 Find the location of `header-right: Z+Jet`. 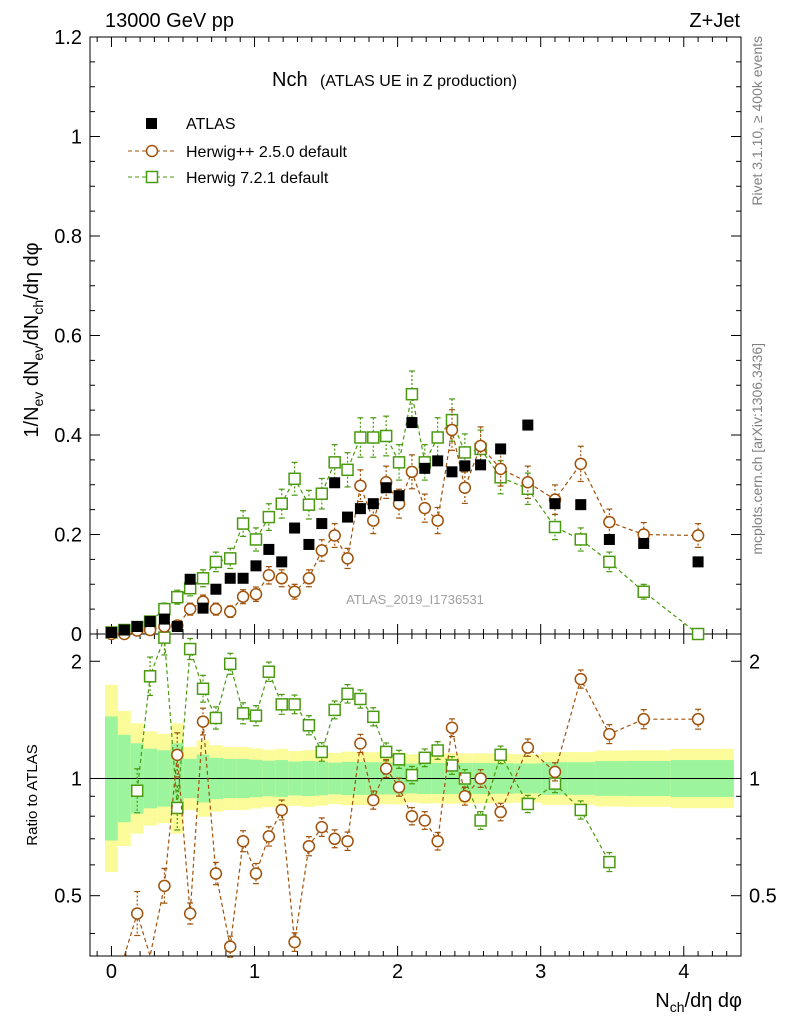

header-right: Z+Jet is located at coordinates (714, 21).